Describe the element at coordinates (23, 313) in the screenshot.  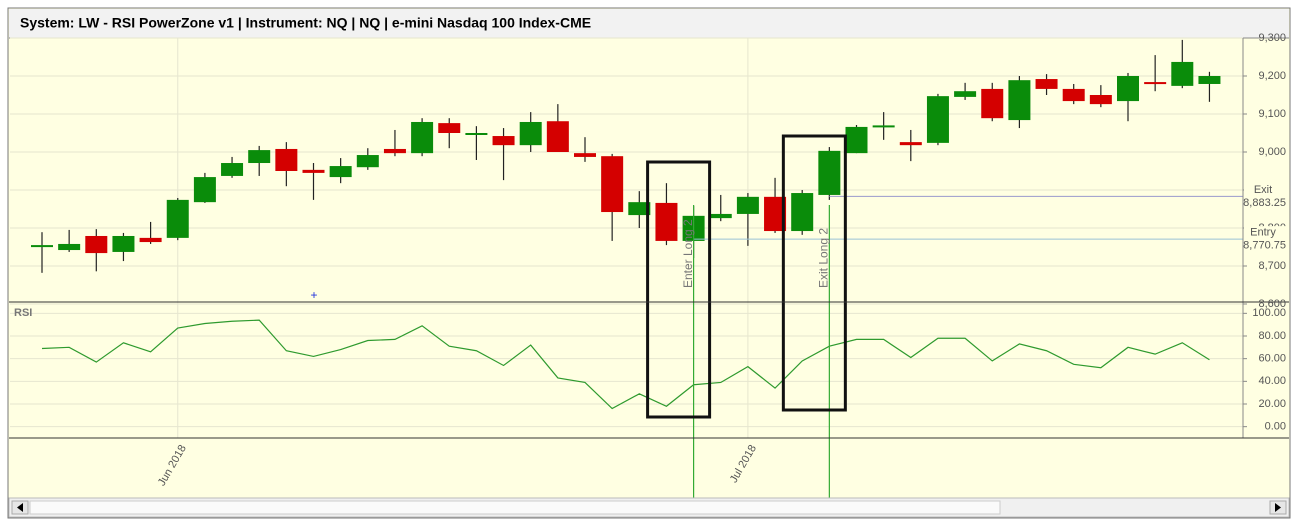
I see `panel-label: RSI` at that location.